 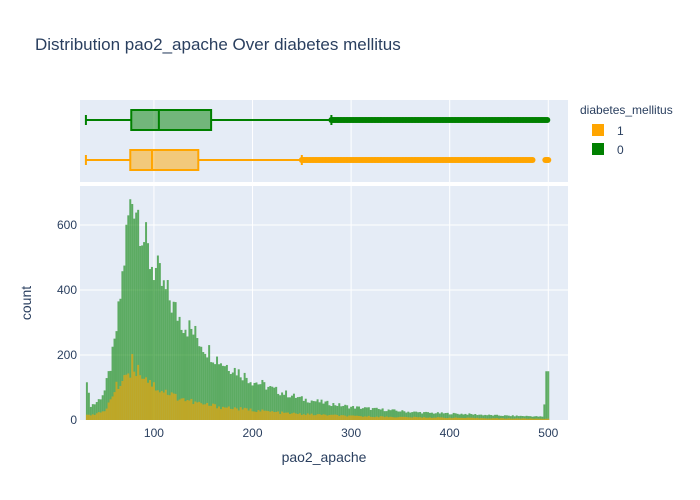 I want to click on x-tick-label: 300, so click(x=351, y=433).